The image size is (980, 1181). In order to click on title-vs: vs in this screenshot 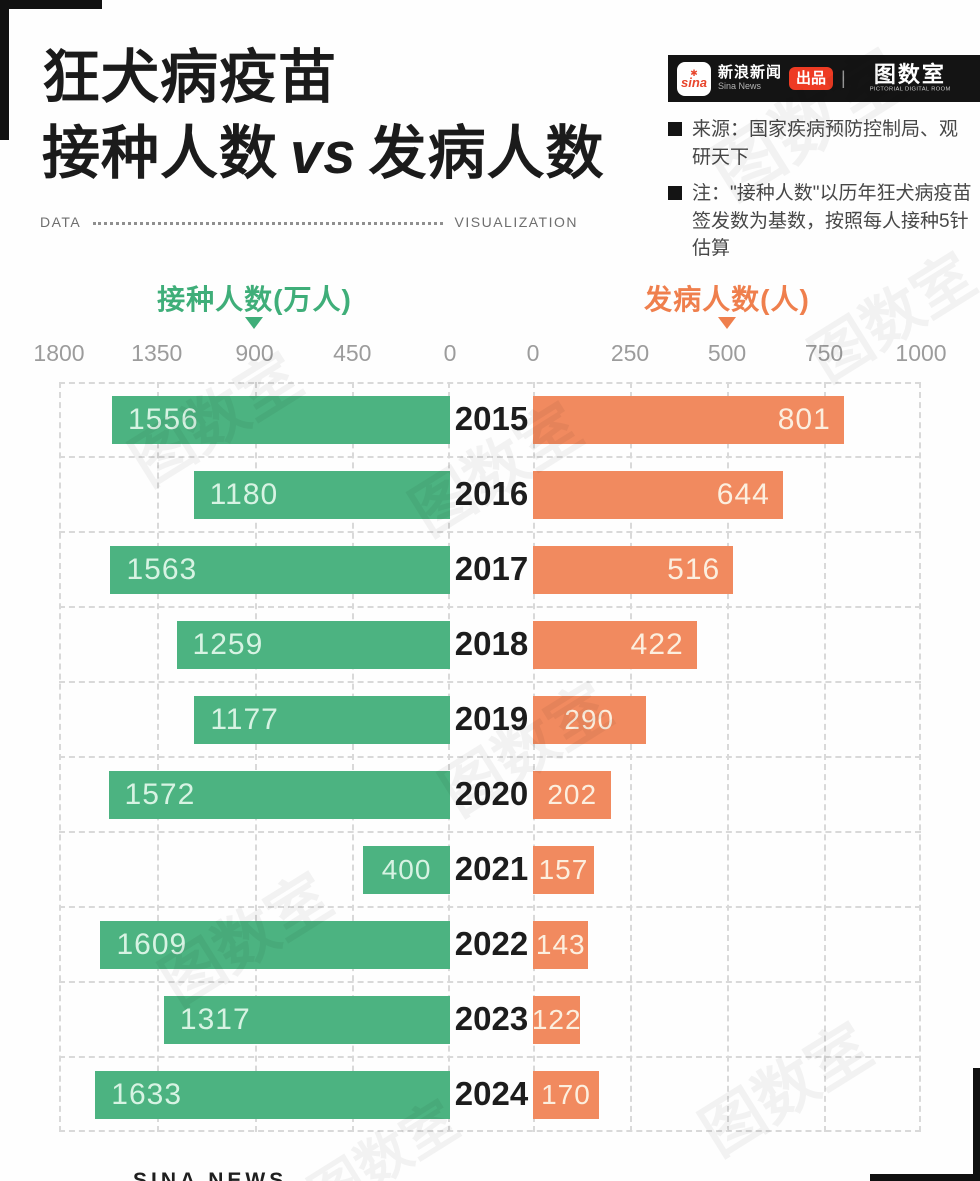, I will do `click(323, 153)`.